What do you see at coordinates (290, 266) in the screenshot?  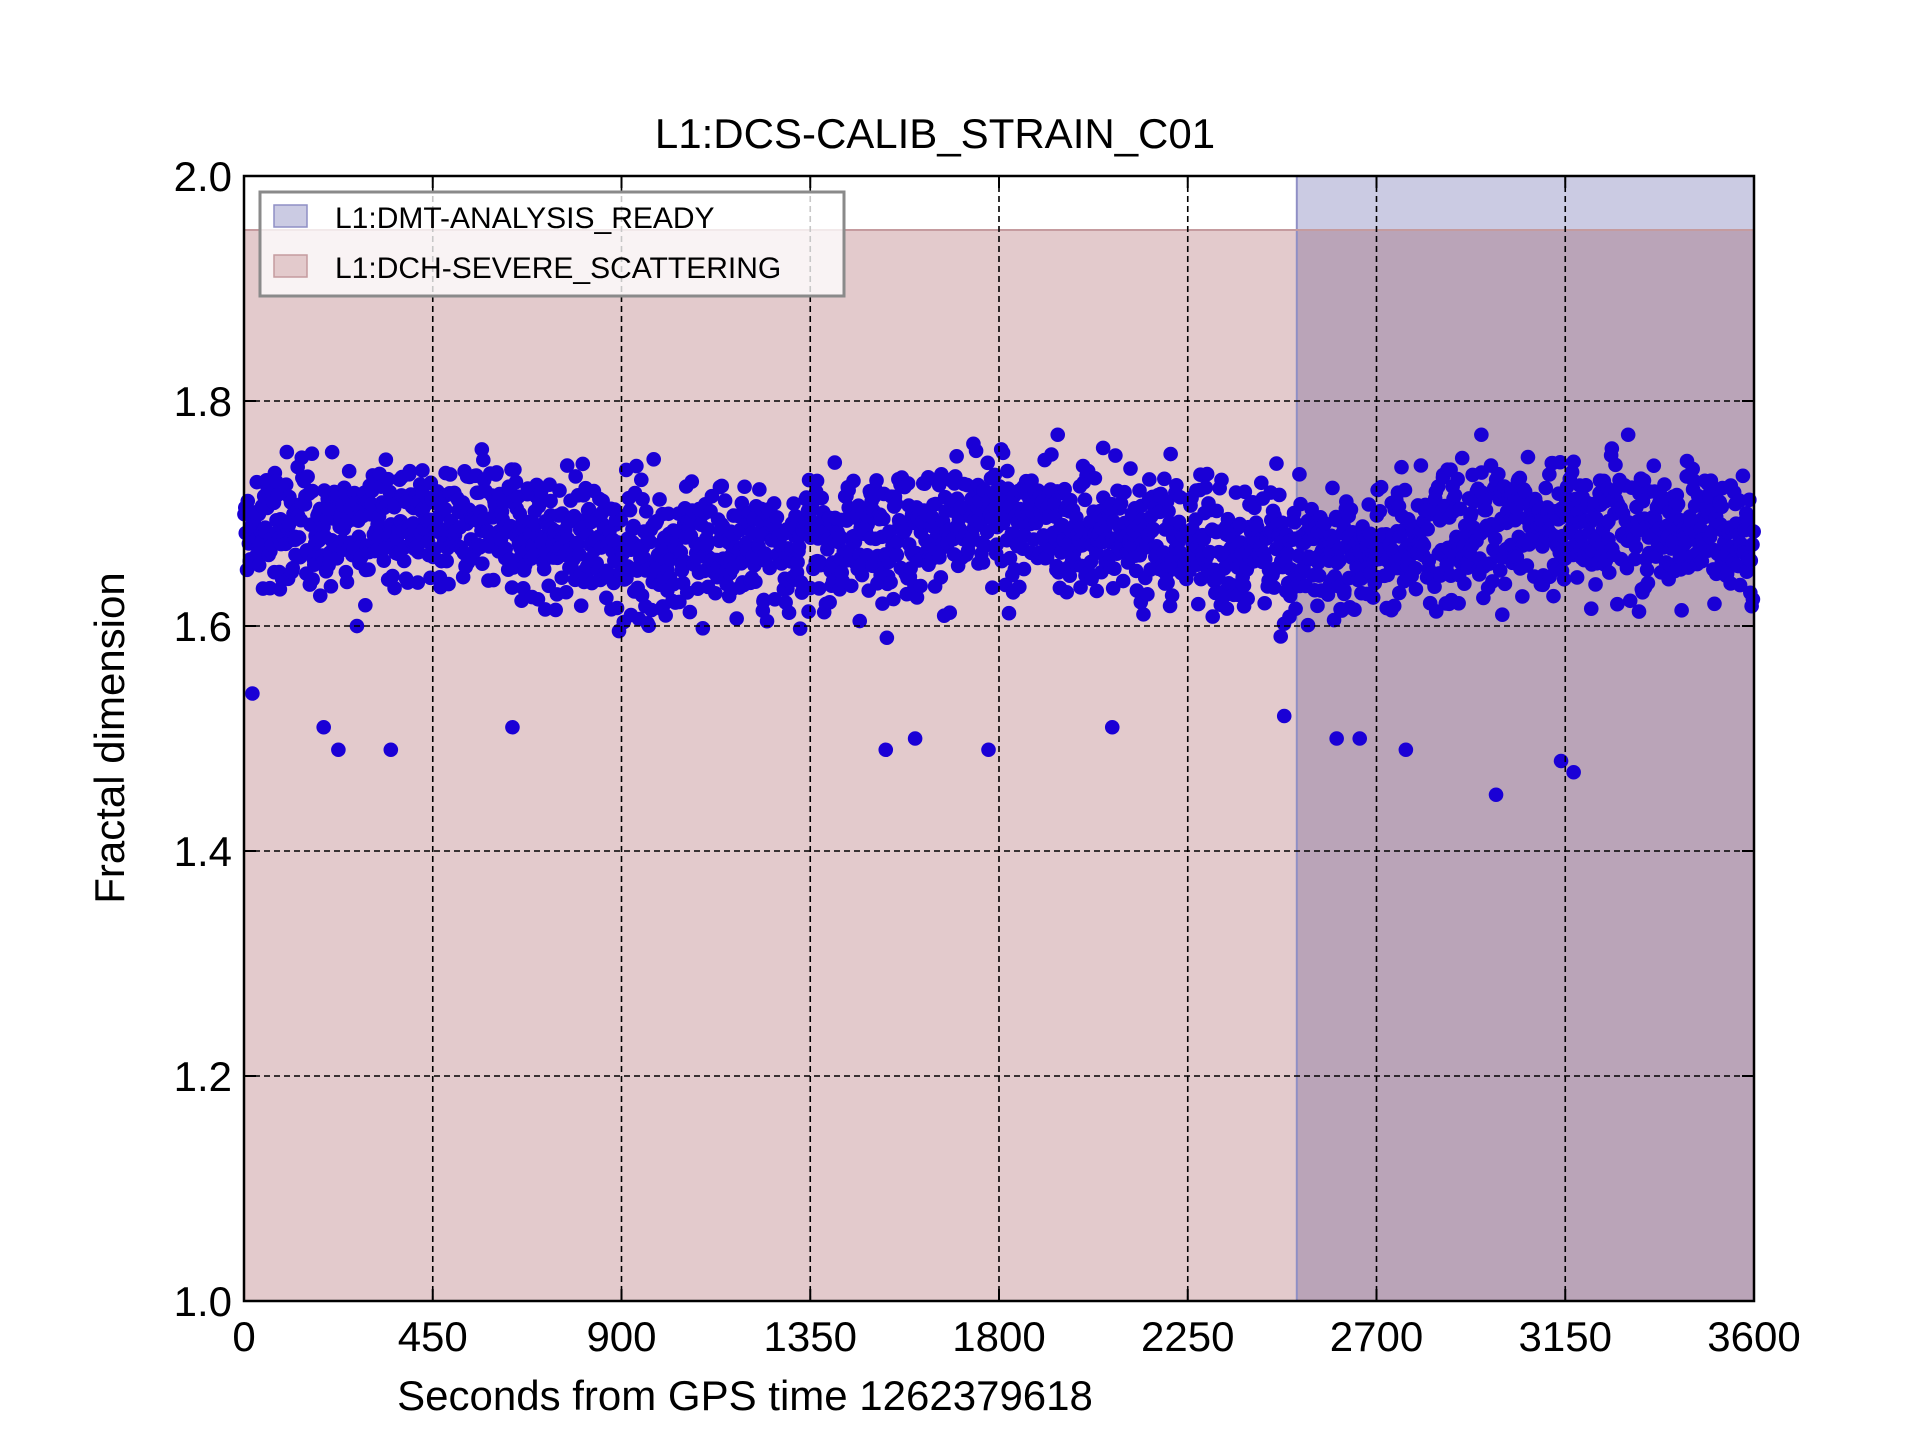 I see `legend-swatch-severe-scattering` at bounding box center [290, 266].